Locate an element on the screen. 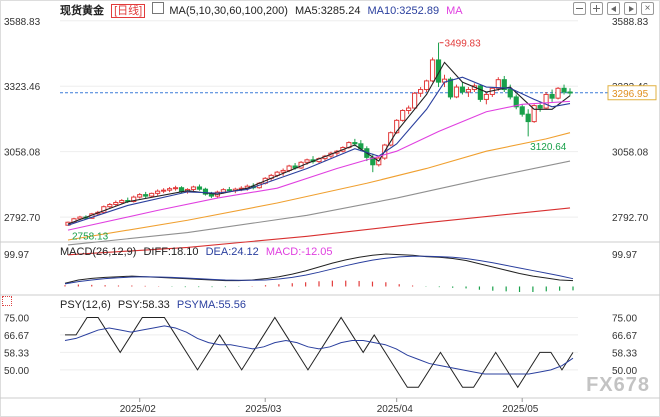 The height and width of the screenshot is (417, 660). psy-line is located at coordinates (319, 352).